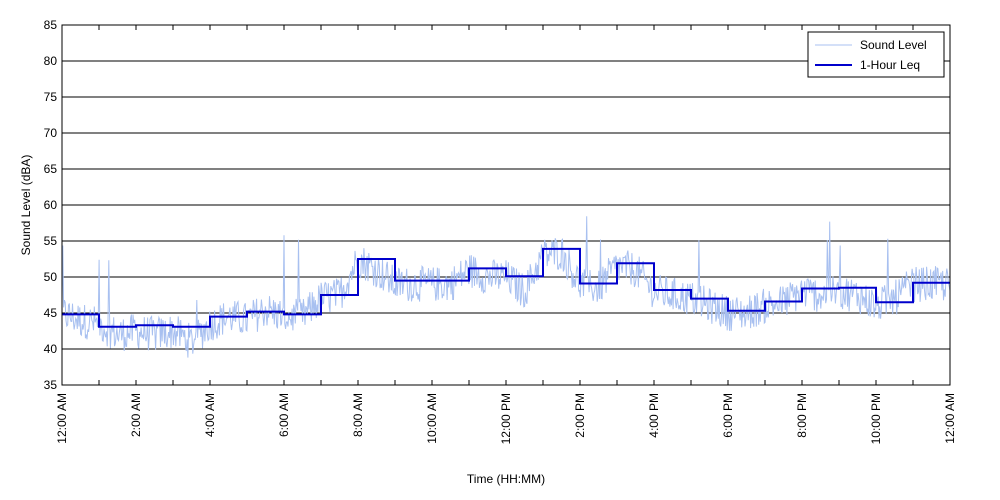 This screenshot has width=1000, height=500. Describe the element at coordinates (802, 415) in the screenshot. I see `x-tick-label-10: 8:00 PM` at that location.